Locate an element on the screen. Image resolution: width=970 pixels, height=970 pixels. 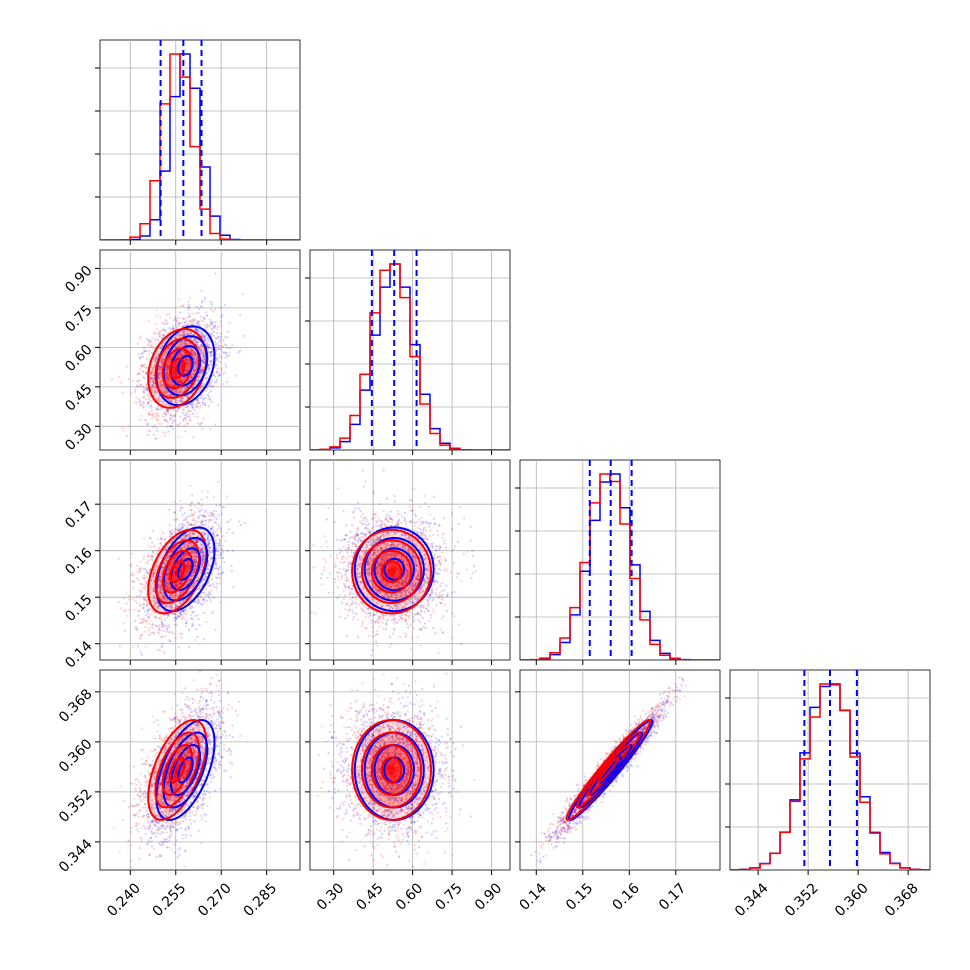
contour-red is located at coordinates (177, 368).